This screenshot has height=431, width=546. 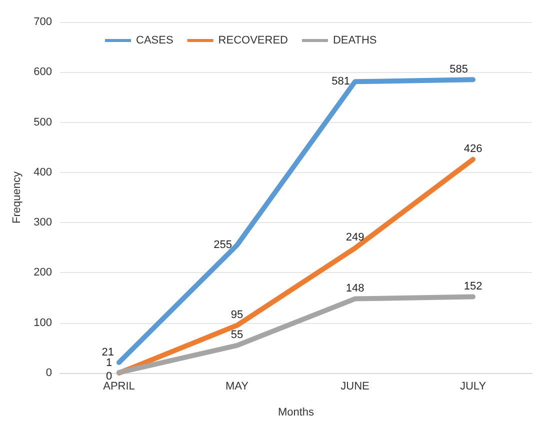 What do you see at coordinates (109, 363) in the screenshot?
I see `data-label: 1` at bounding box center [109, 363].